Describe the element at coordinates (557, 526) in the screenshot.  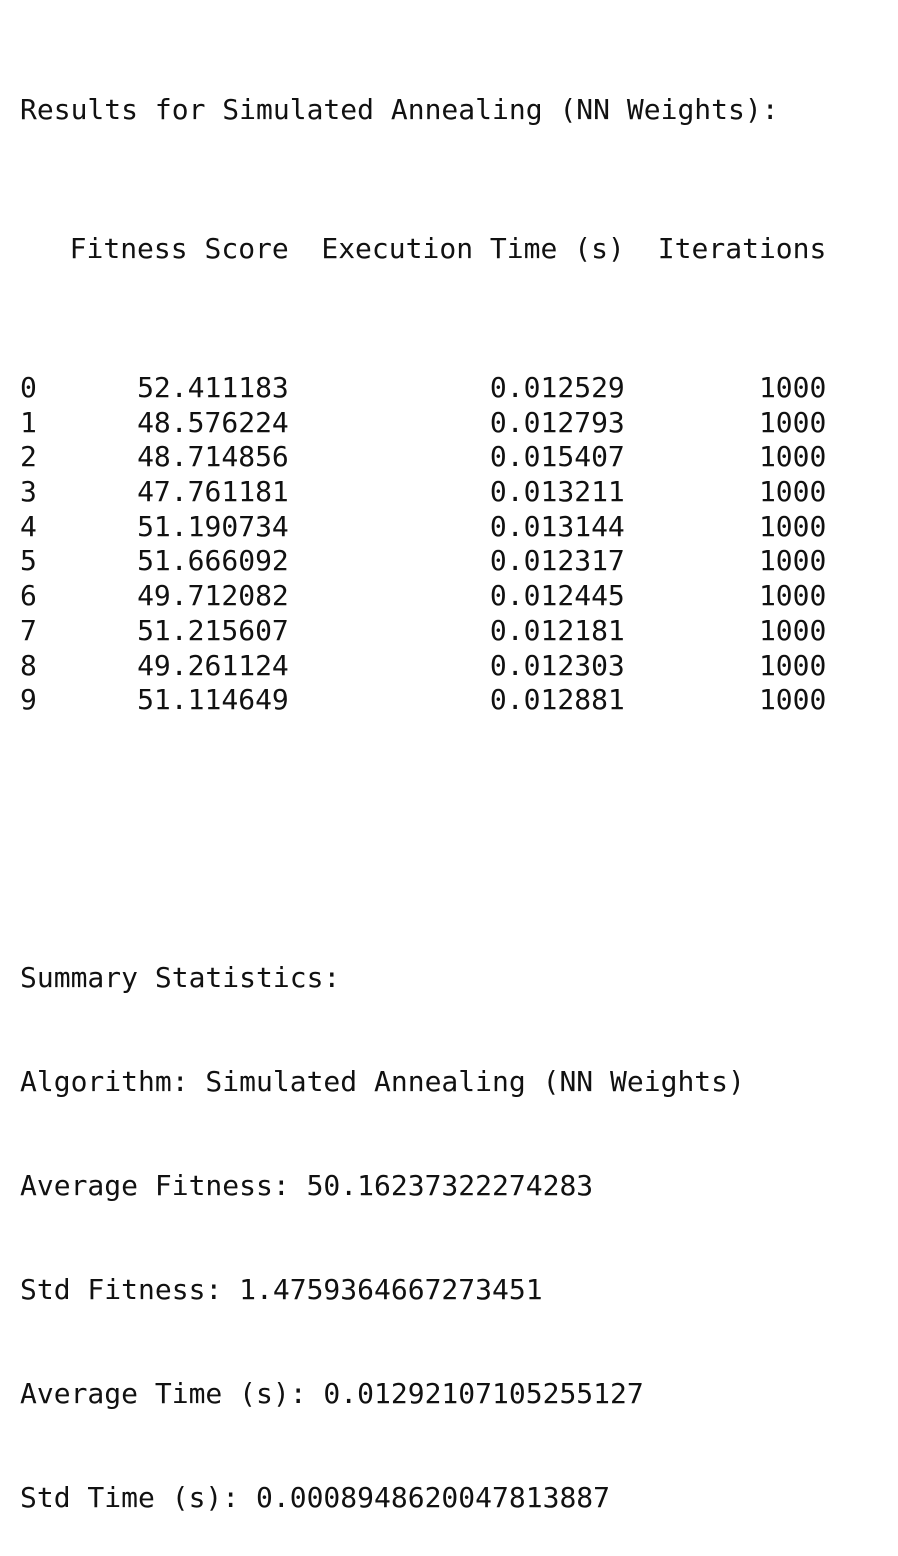
I see `time-cell: 0.013144` at that location.